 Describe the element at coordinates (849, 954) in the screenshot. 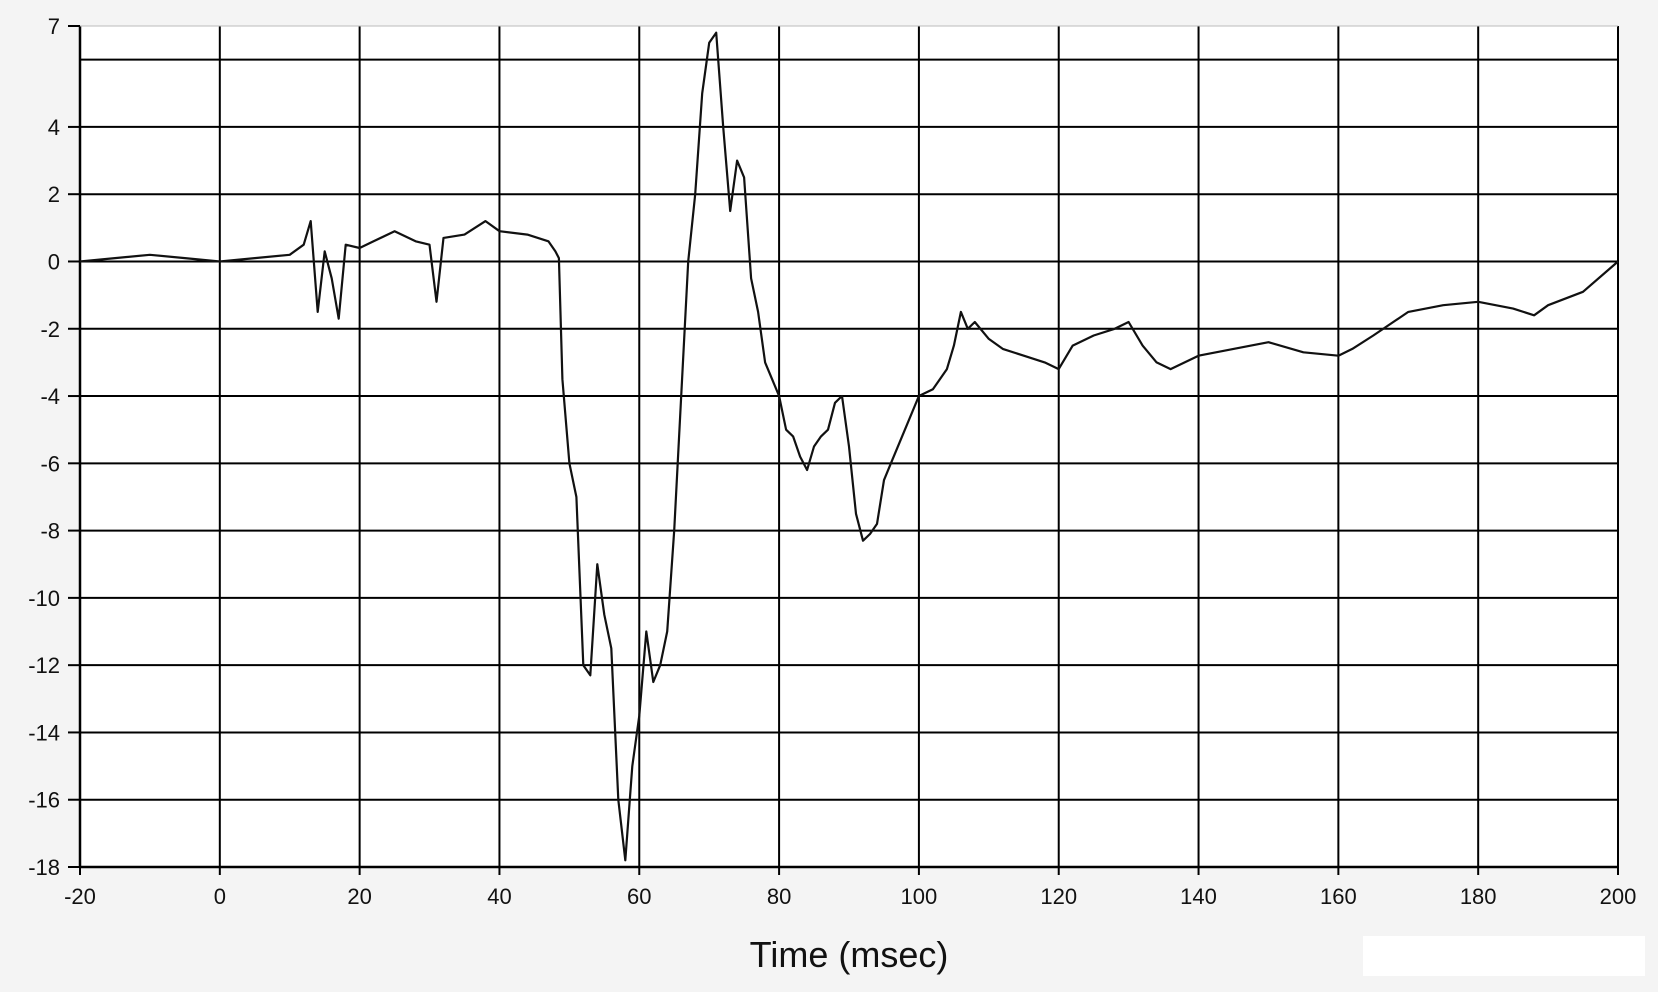

I see `x-axis-title: Time (msec)` at that location.